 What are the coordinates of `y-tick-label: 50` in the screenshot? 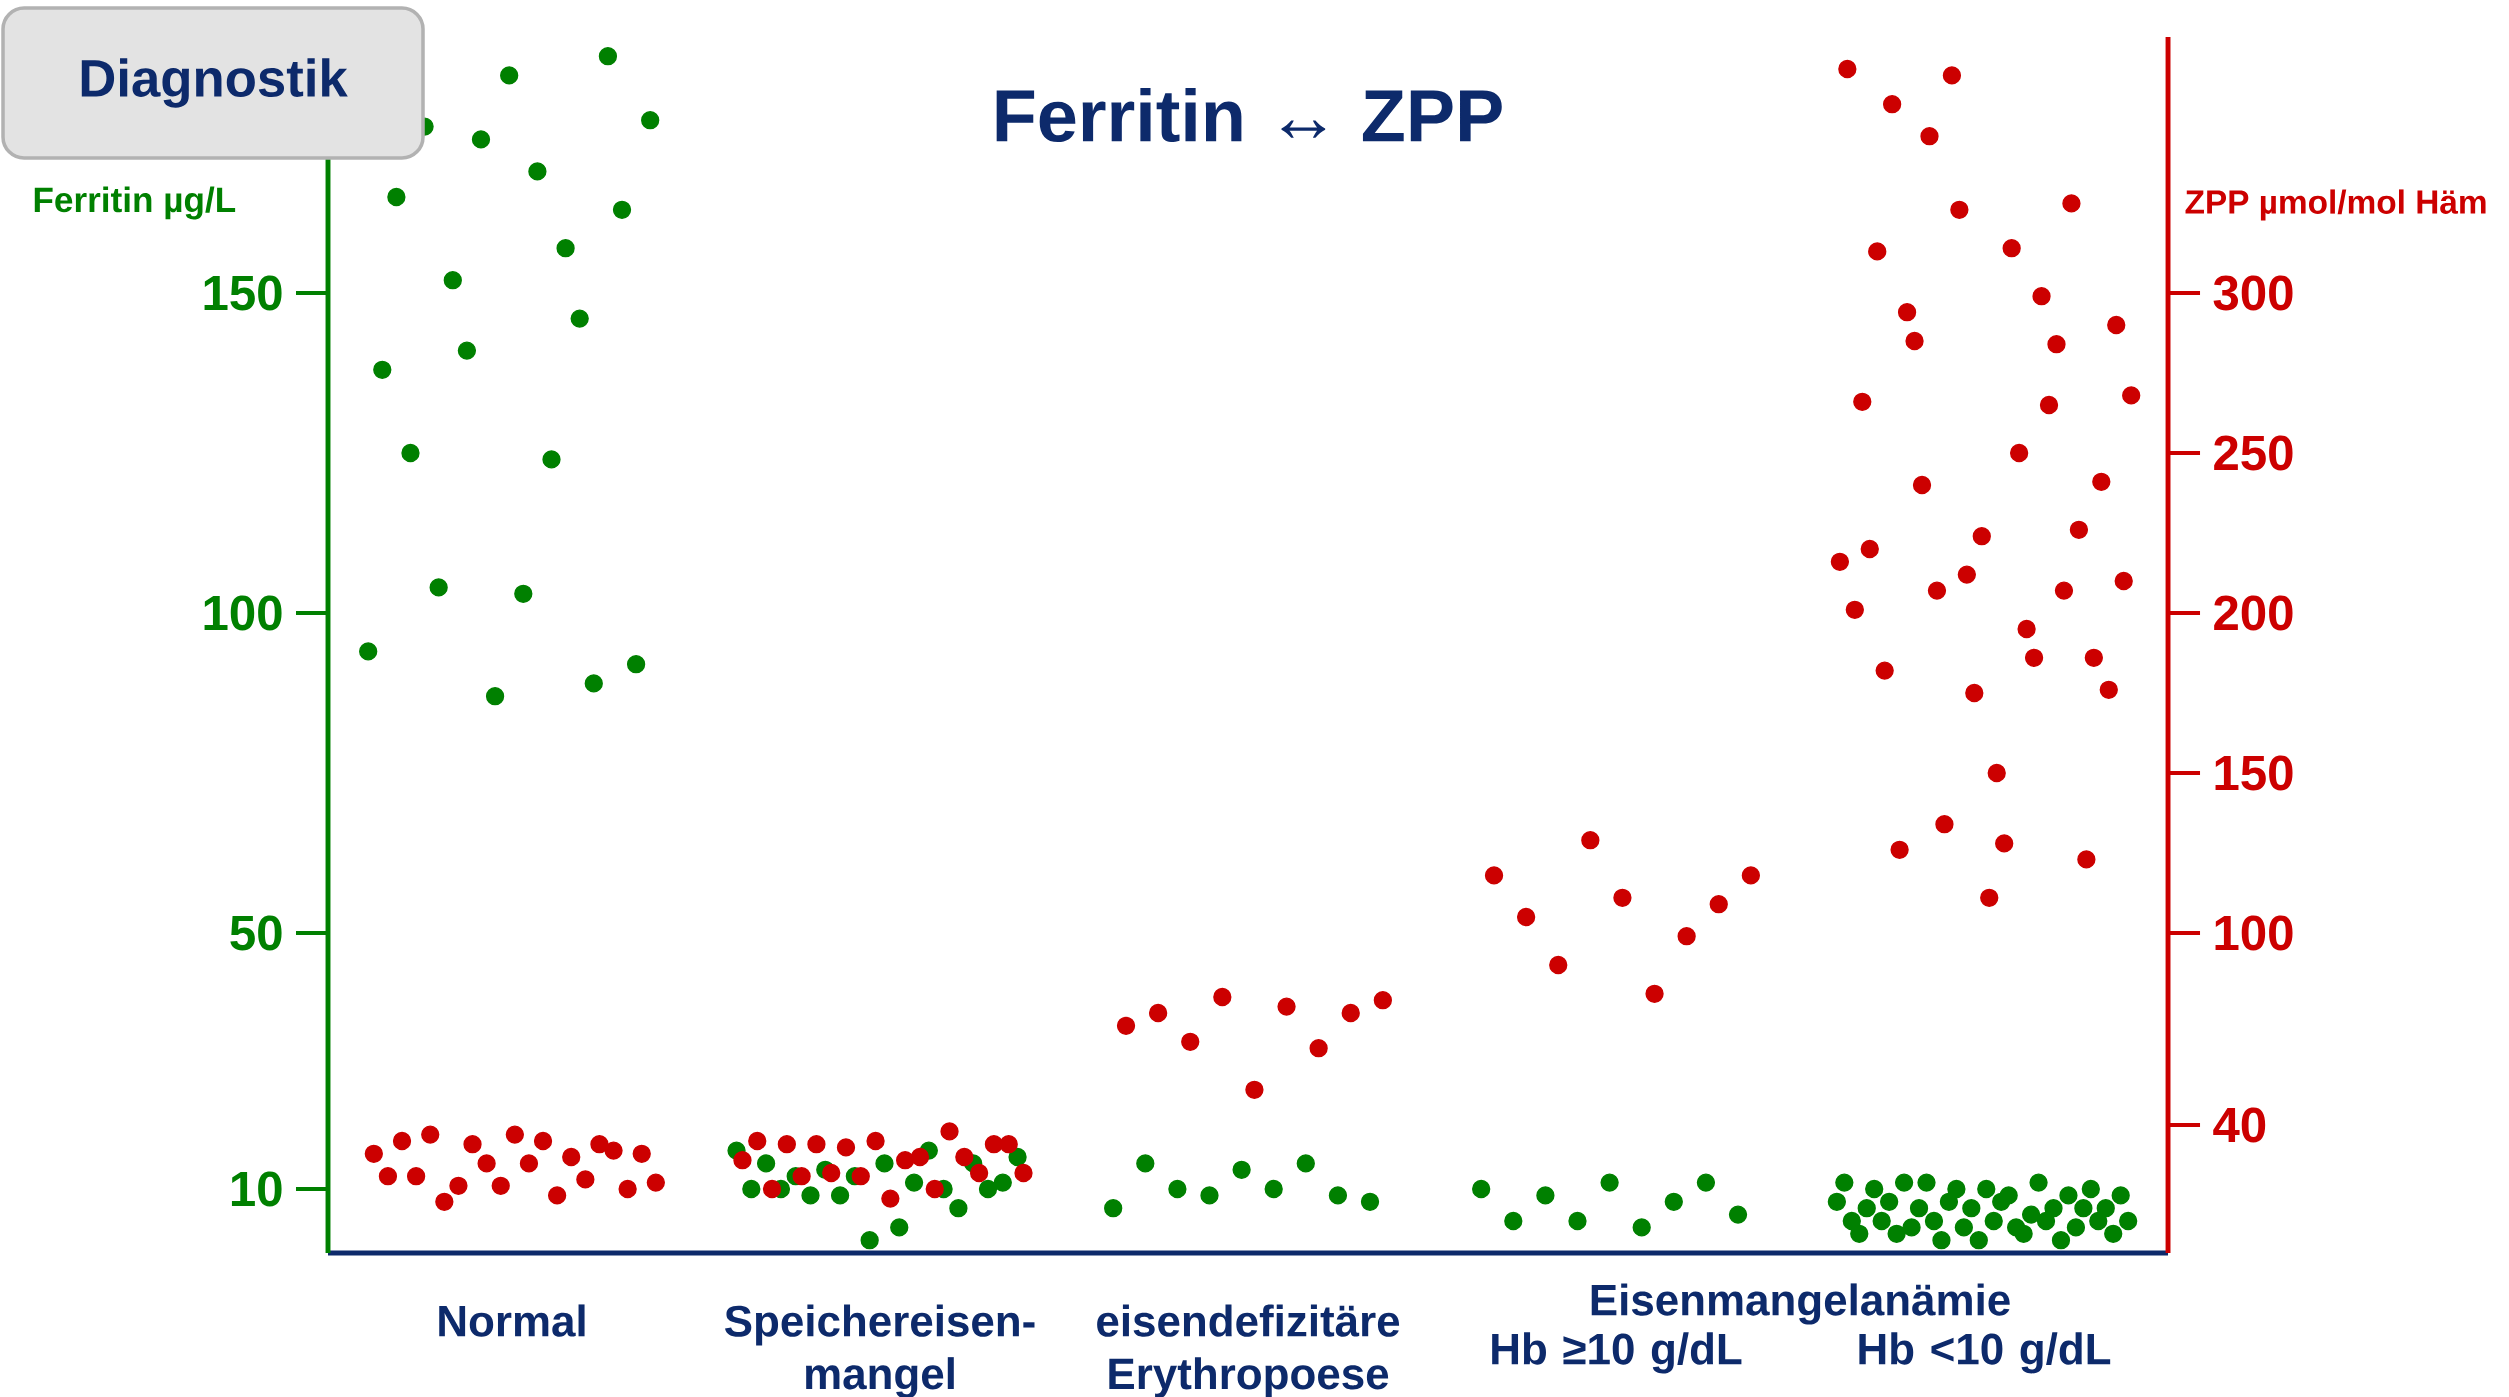 It's located at (256, 933).